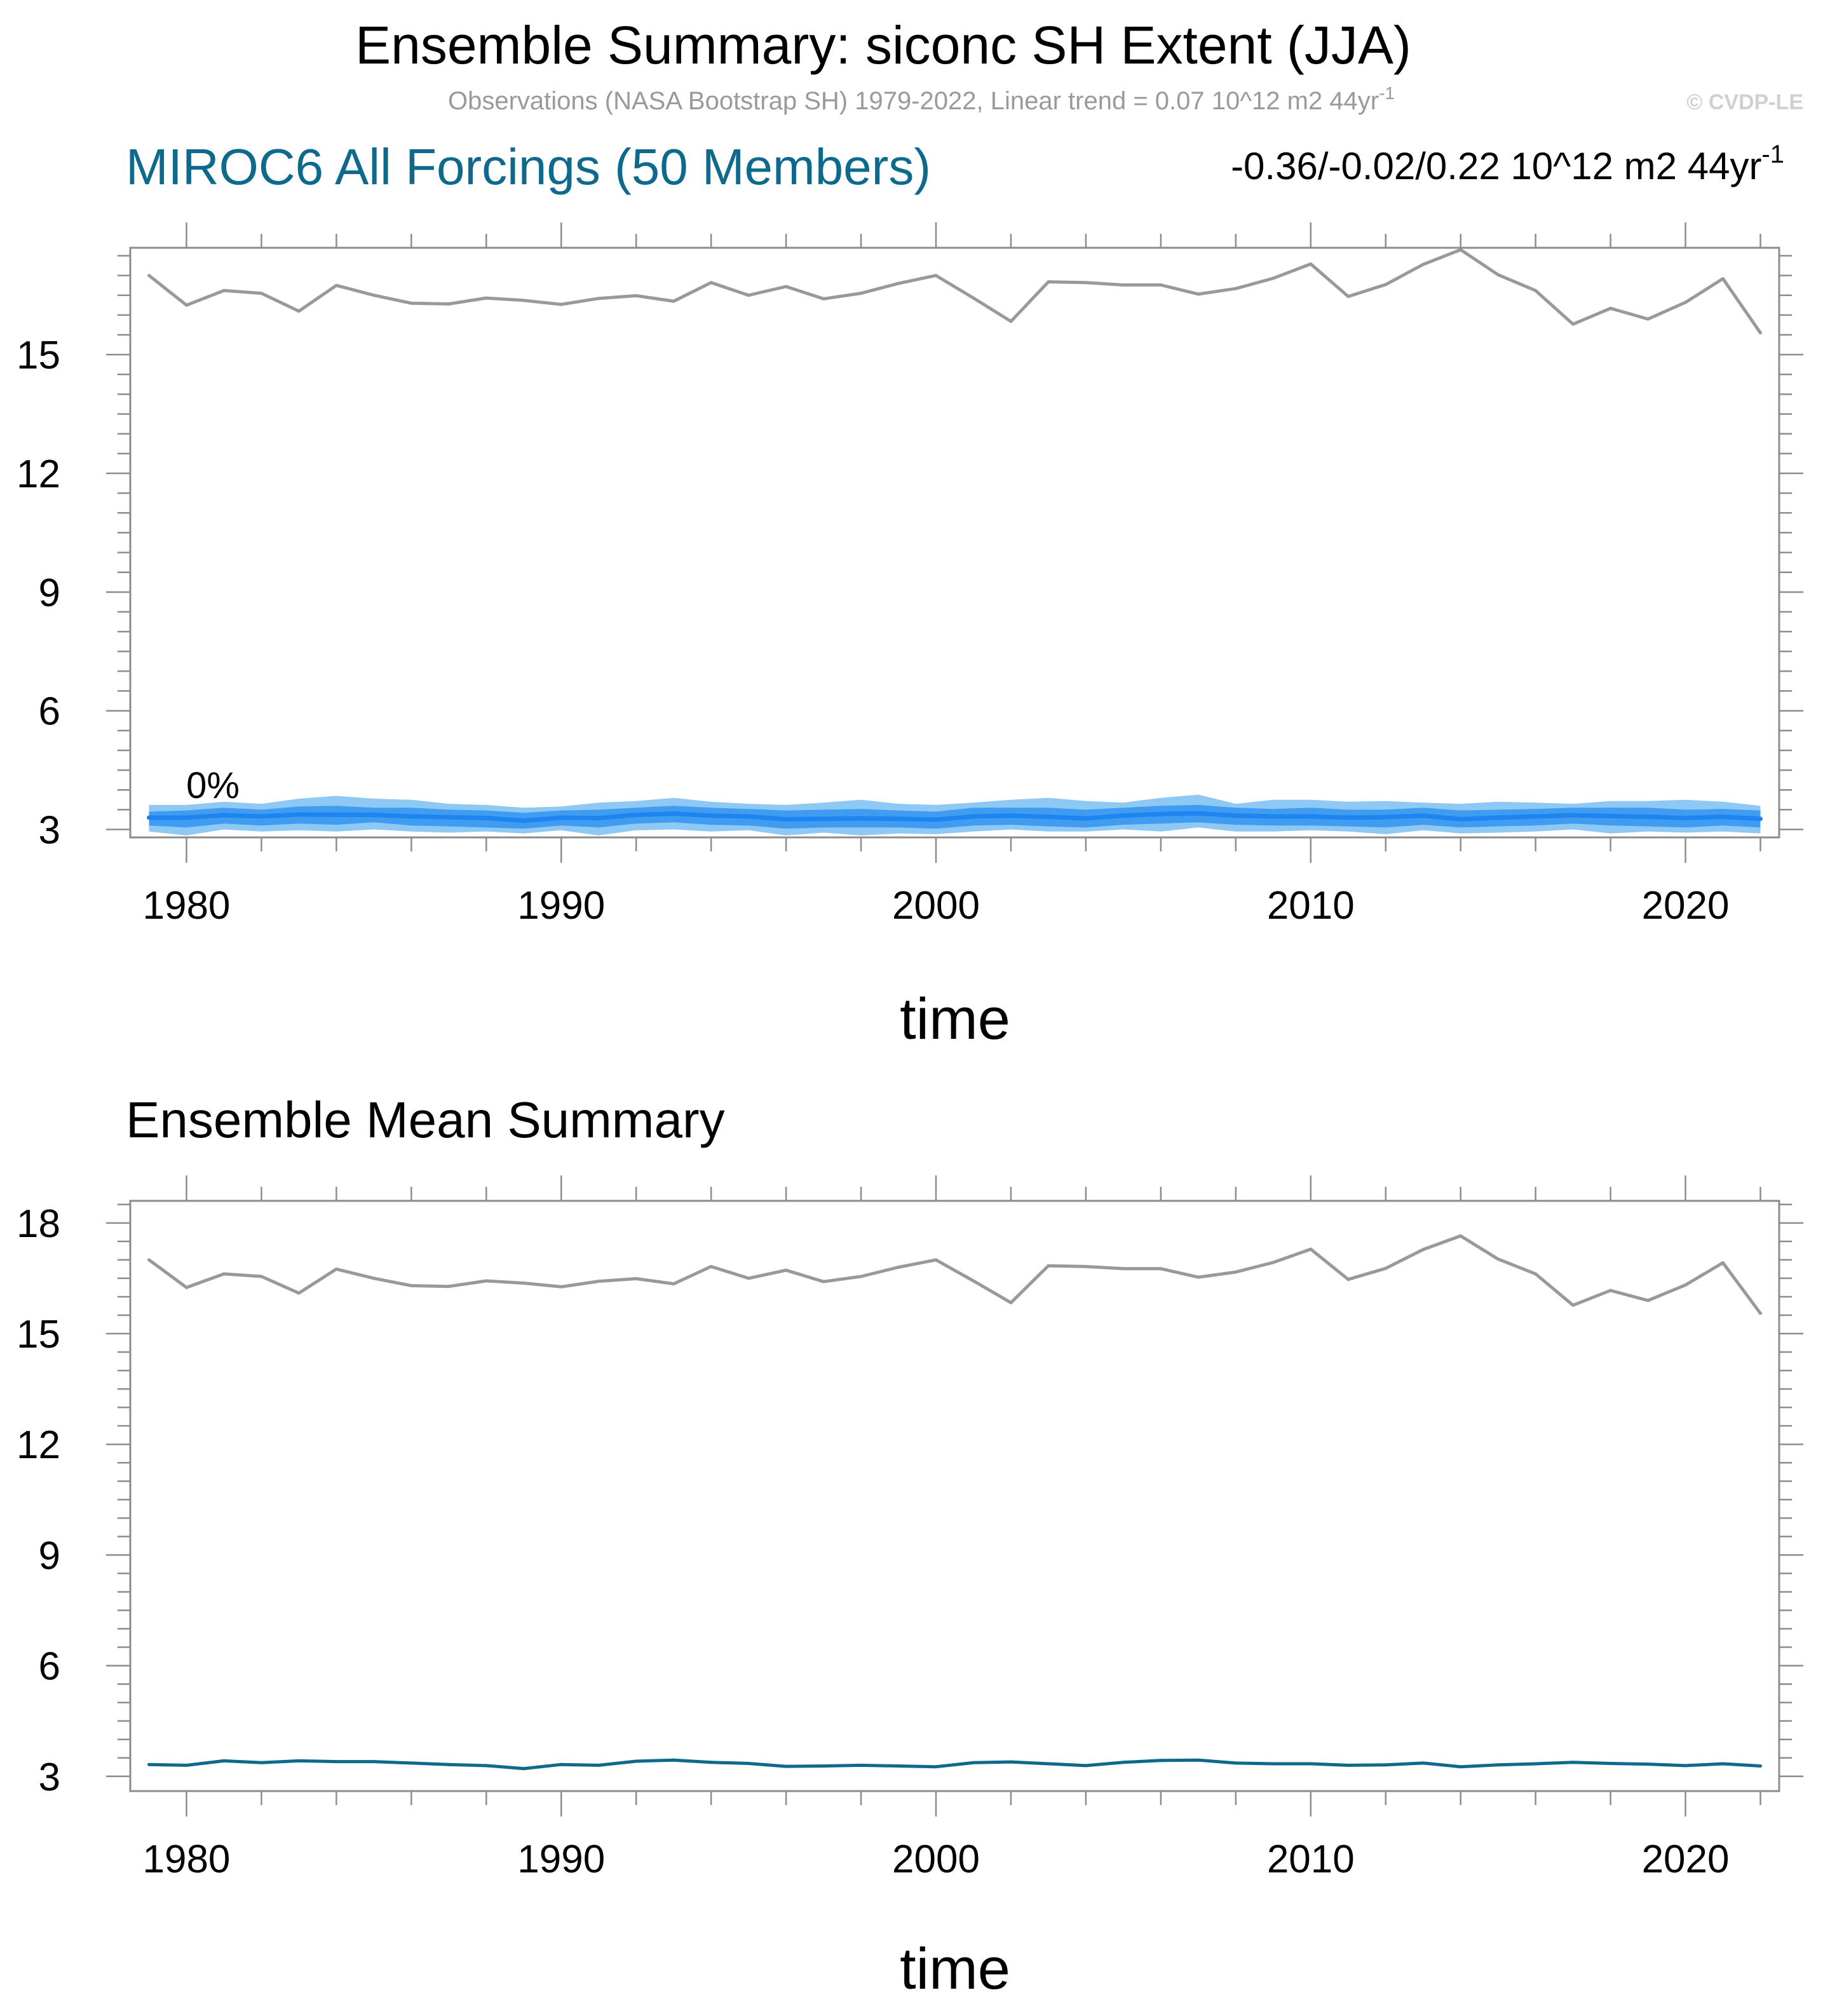  I want to click on chart-subtitle-sup: -1, so click(1387, 93).